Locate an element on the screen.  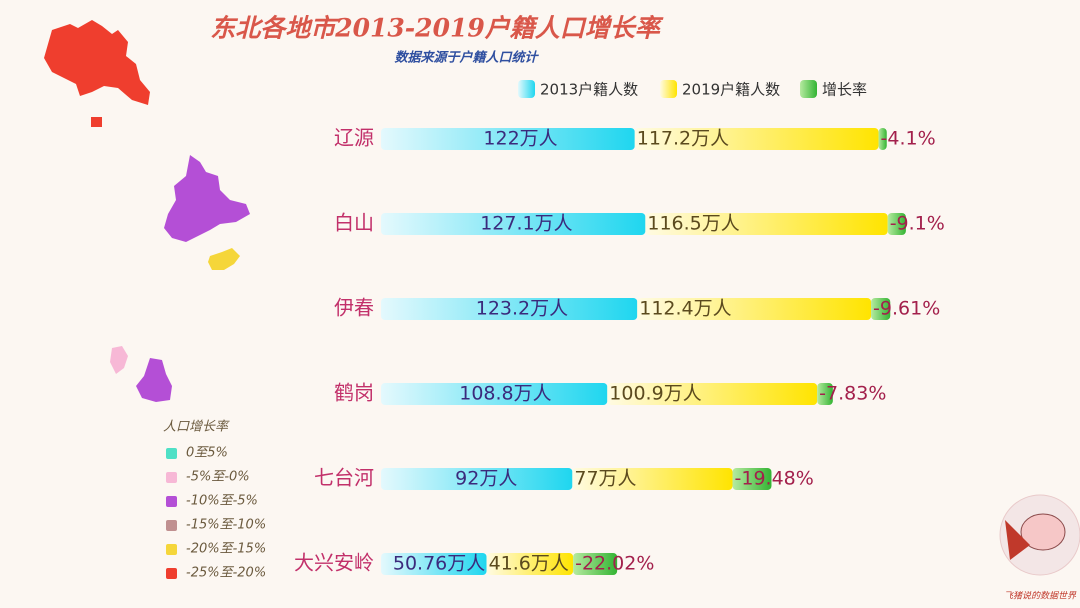
value-label: 41.6万人 is located at coordinates (529, 564).